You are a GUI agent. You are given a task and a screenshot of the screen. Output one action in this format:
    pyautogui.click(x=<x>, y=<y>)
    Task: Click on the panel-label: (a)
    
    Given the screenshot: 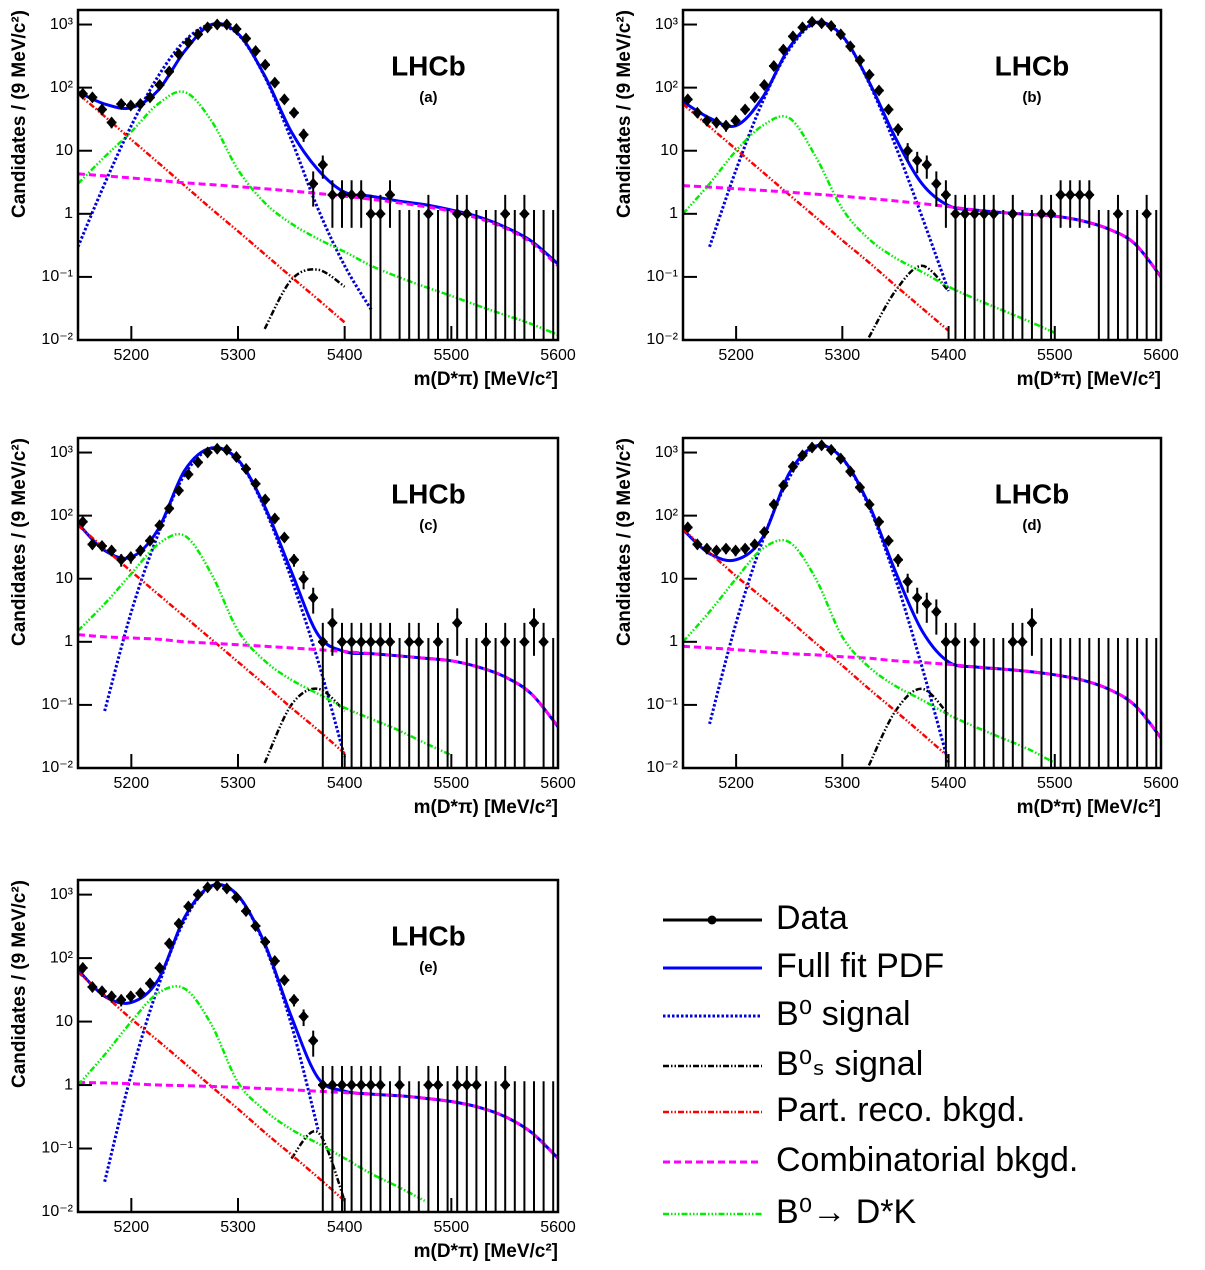 What is the action you would take?
    pyautogui.click(x=428, y=97)
    